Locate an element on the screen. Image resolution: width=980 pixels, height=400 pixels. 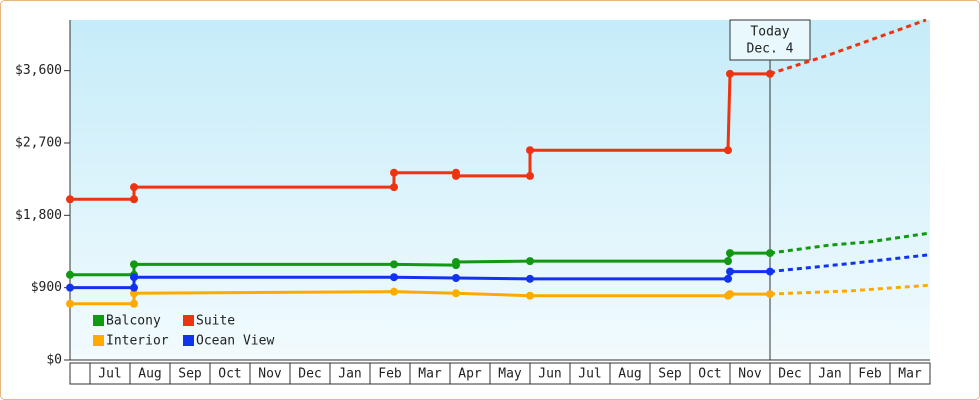
y-tick-label: $900 is located at coordinates (46, 287).